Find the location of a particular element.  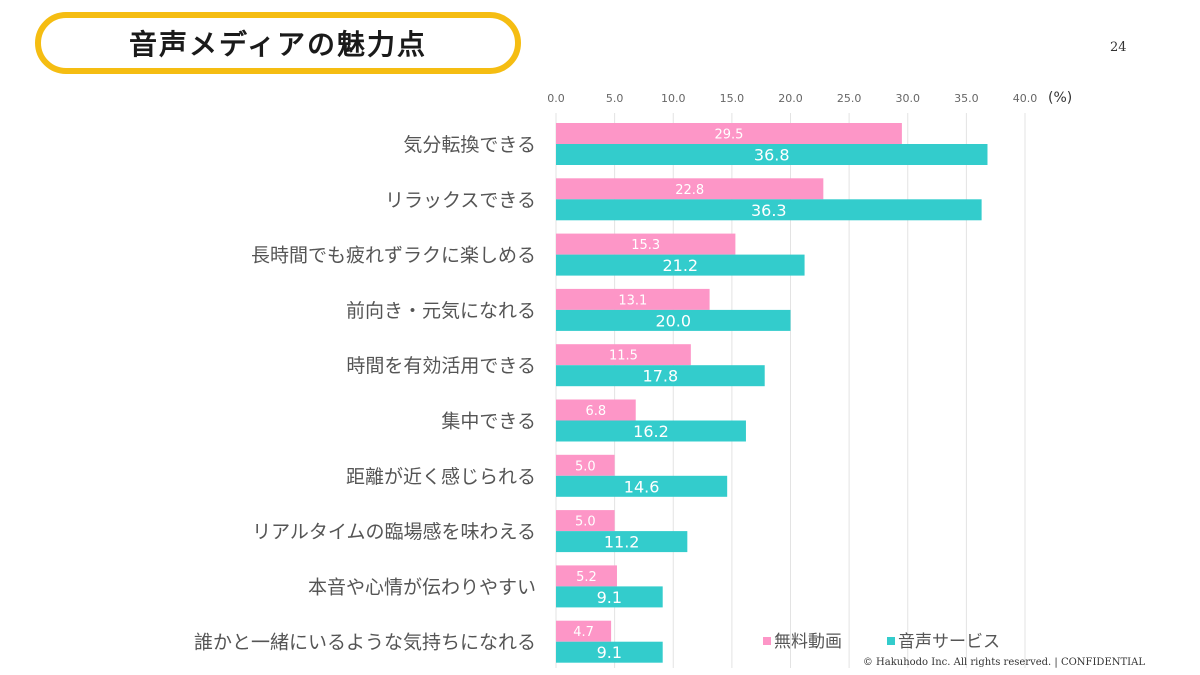

x-axis-ticks: 0.0 5.0 10.0 15.0 20.0 25.0 30.0 35.0 40.0 is located at coordinates (792, 98).